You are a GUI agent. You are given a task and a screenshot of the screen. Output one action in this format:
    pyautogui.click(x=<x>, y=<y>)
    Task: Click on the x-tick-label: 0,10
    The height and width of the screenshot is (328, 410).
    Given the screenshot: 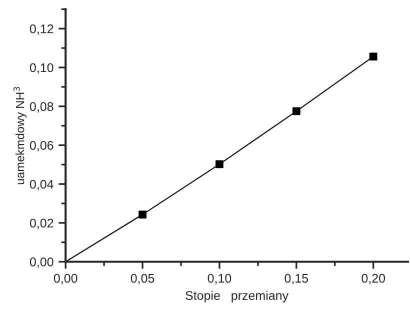 What is the action you would take?
    pyautogui.click(x=220, y=279)
    